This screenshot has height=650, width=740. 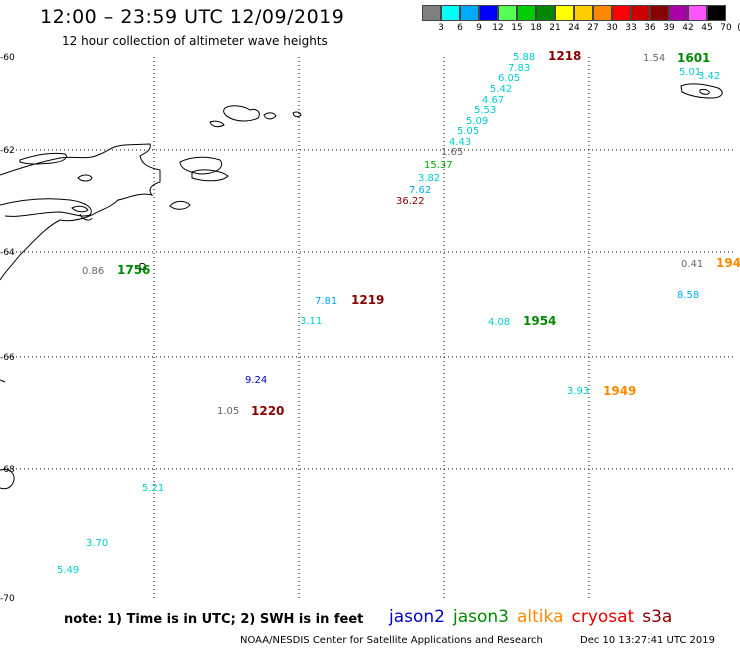 What do you see at coordinates (133, 270) in the screenshot?
I see `pass-time-label: 1756` at bounding box center [133, 270].